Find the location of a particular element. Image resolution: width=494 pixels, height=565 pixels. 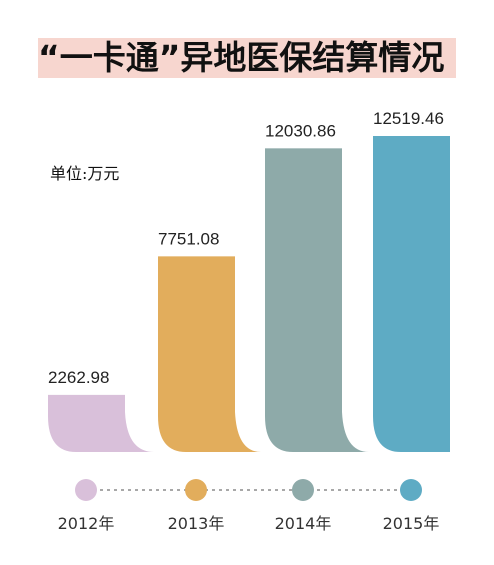

year-label: 2013年 is located at coordinates (196, 523).